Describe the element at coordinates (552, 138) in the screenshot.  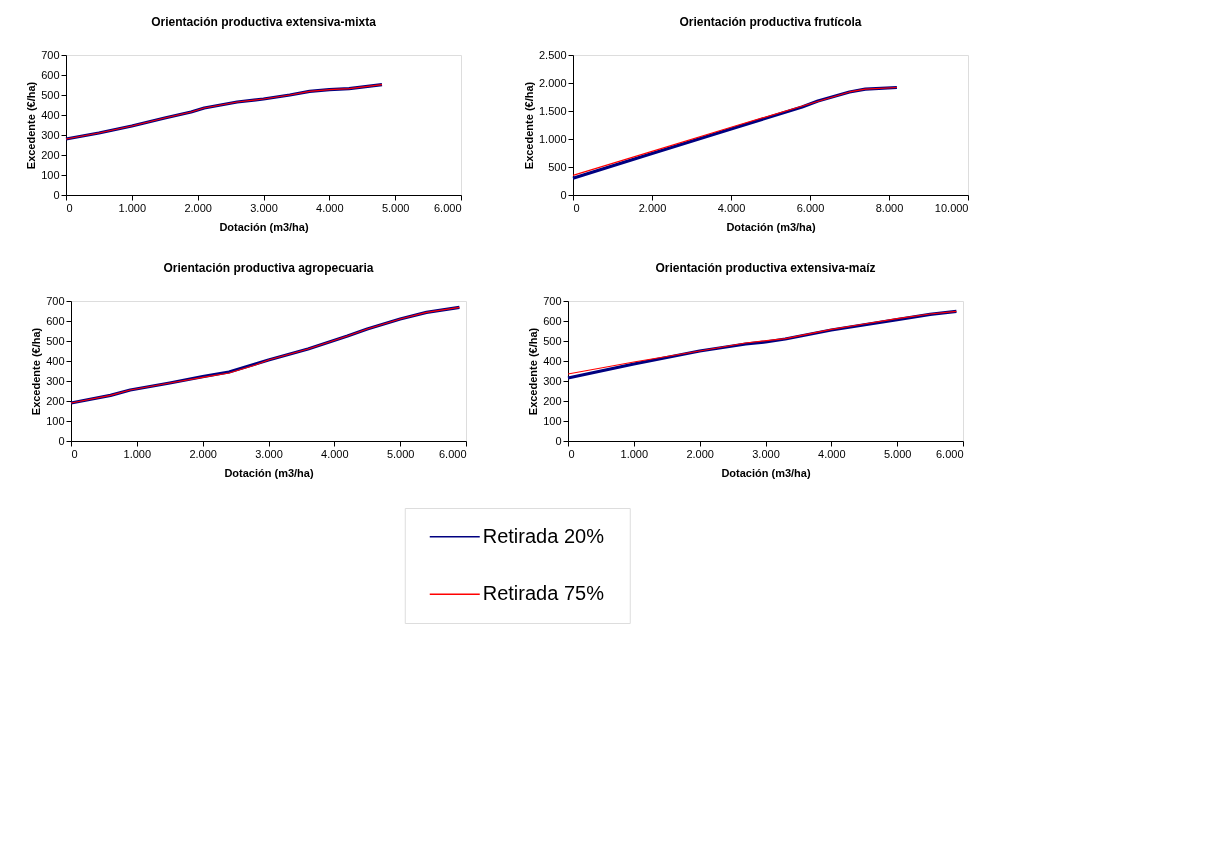
I see `y-tick-label: 1.000` at that location.